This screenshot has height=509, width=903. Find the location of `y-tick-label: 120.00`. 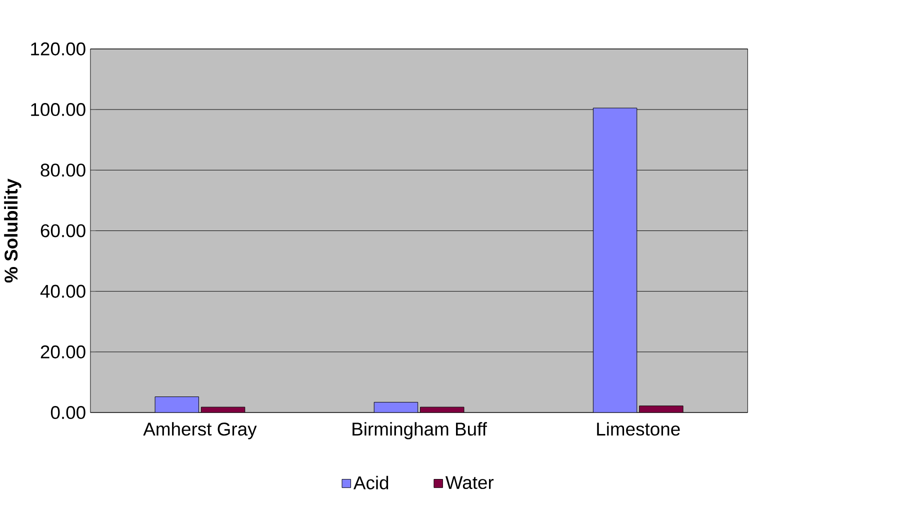

y-tick-label: 120.00 is located at coordinates (58, 49).